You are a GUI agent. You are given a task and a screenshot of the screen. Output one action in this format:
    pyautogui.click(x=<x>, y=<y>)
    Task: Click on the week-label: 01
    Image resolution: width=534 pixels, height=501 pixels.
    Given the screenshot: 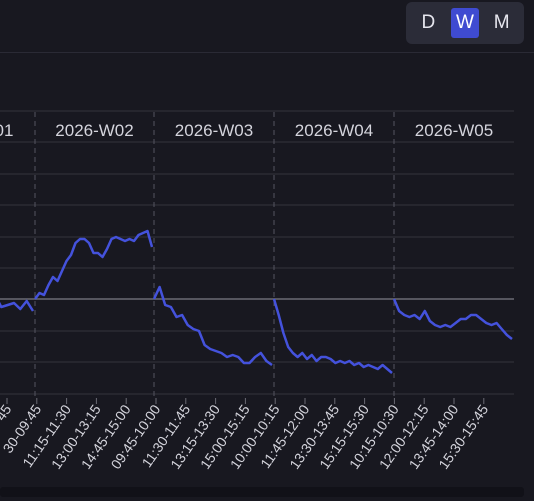 What is the action you would take?
    pyautogui.click(x=6, y=130)
    